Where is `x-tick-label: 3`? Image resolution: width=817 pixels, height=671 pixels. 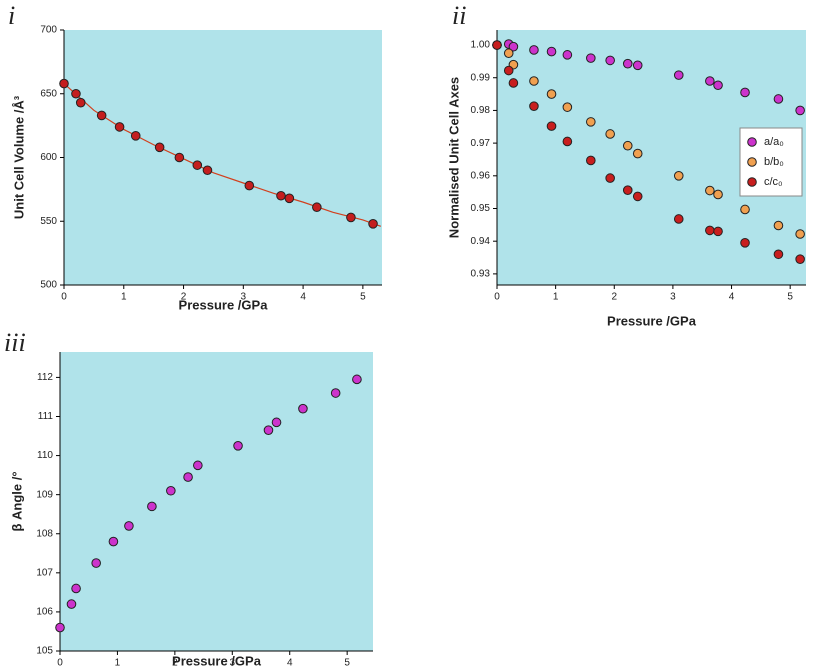
x-tick-label: 3 is located at coordinates (233, 663).